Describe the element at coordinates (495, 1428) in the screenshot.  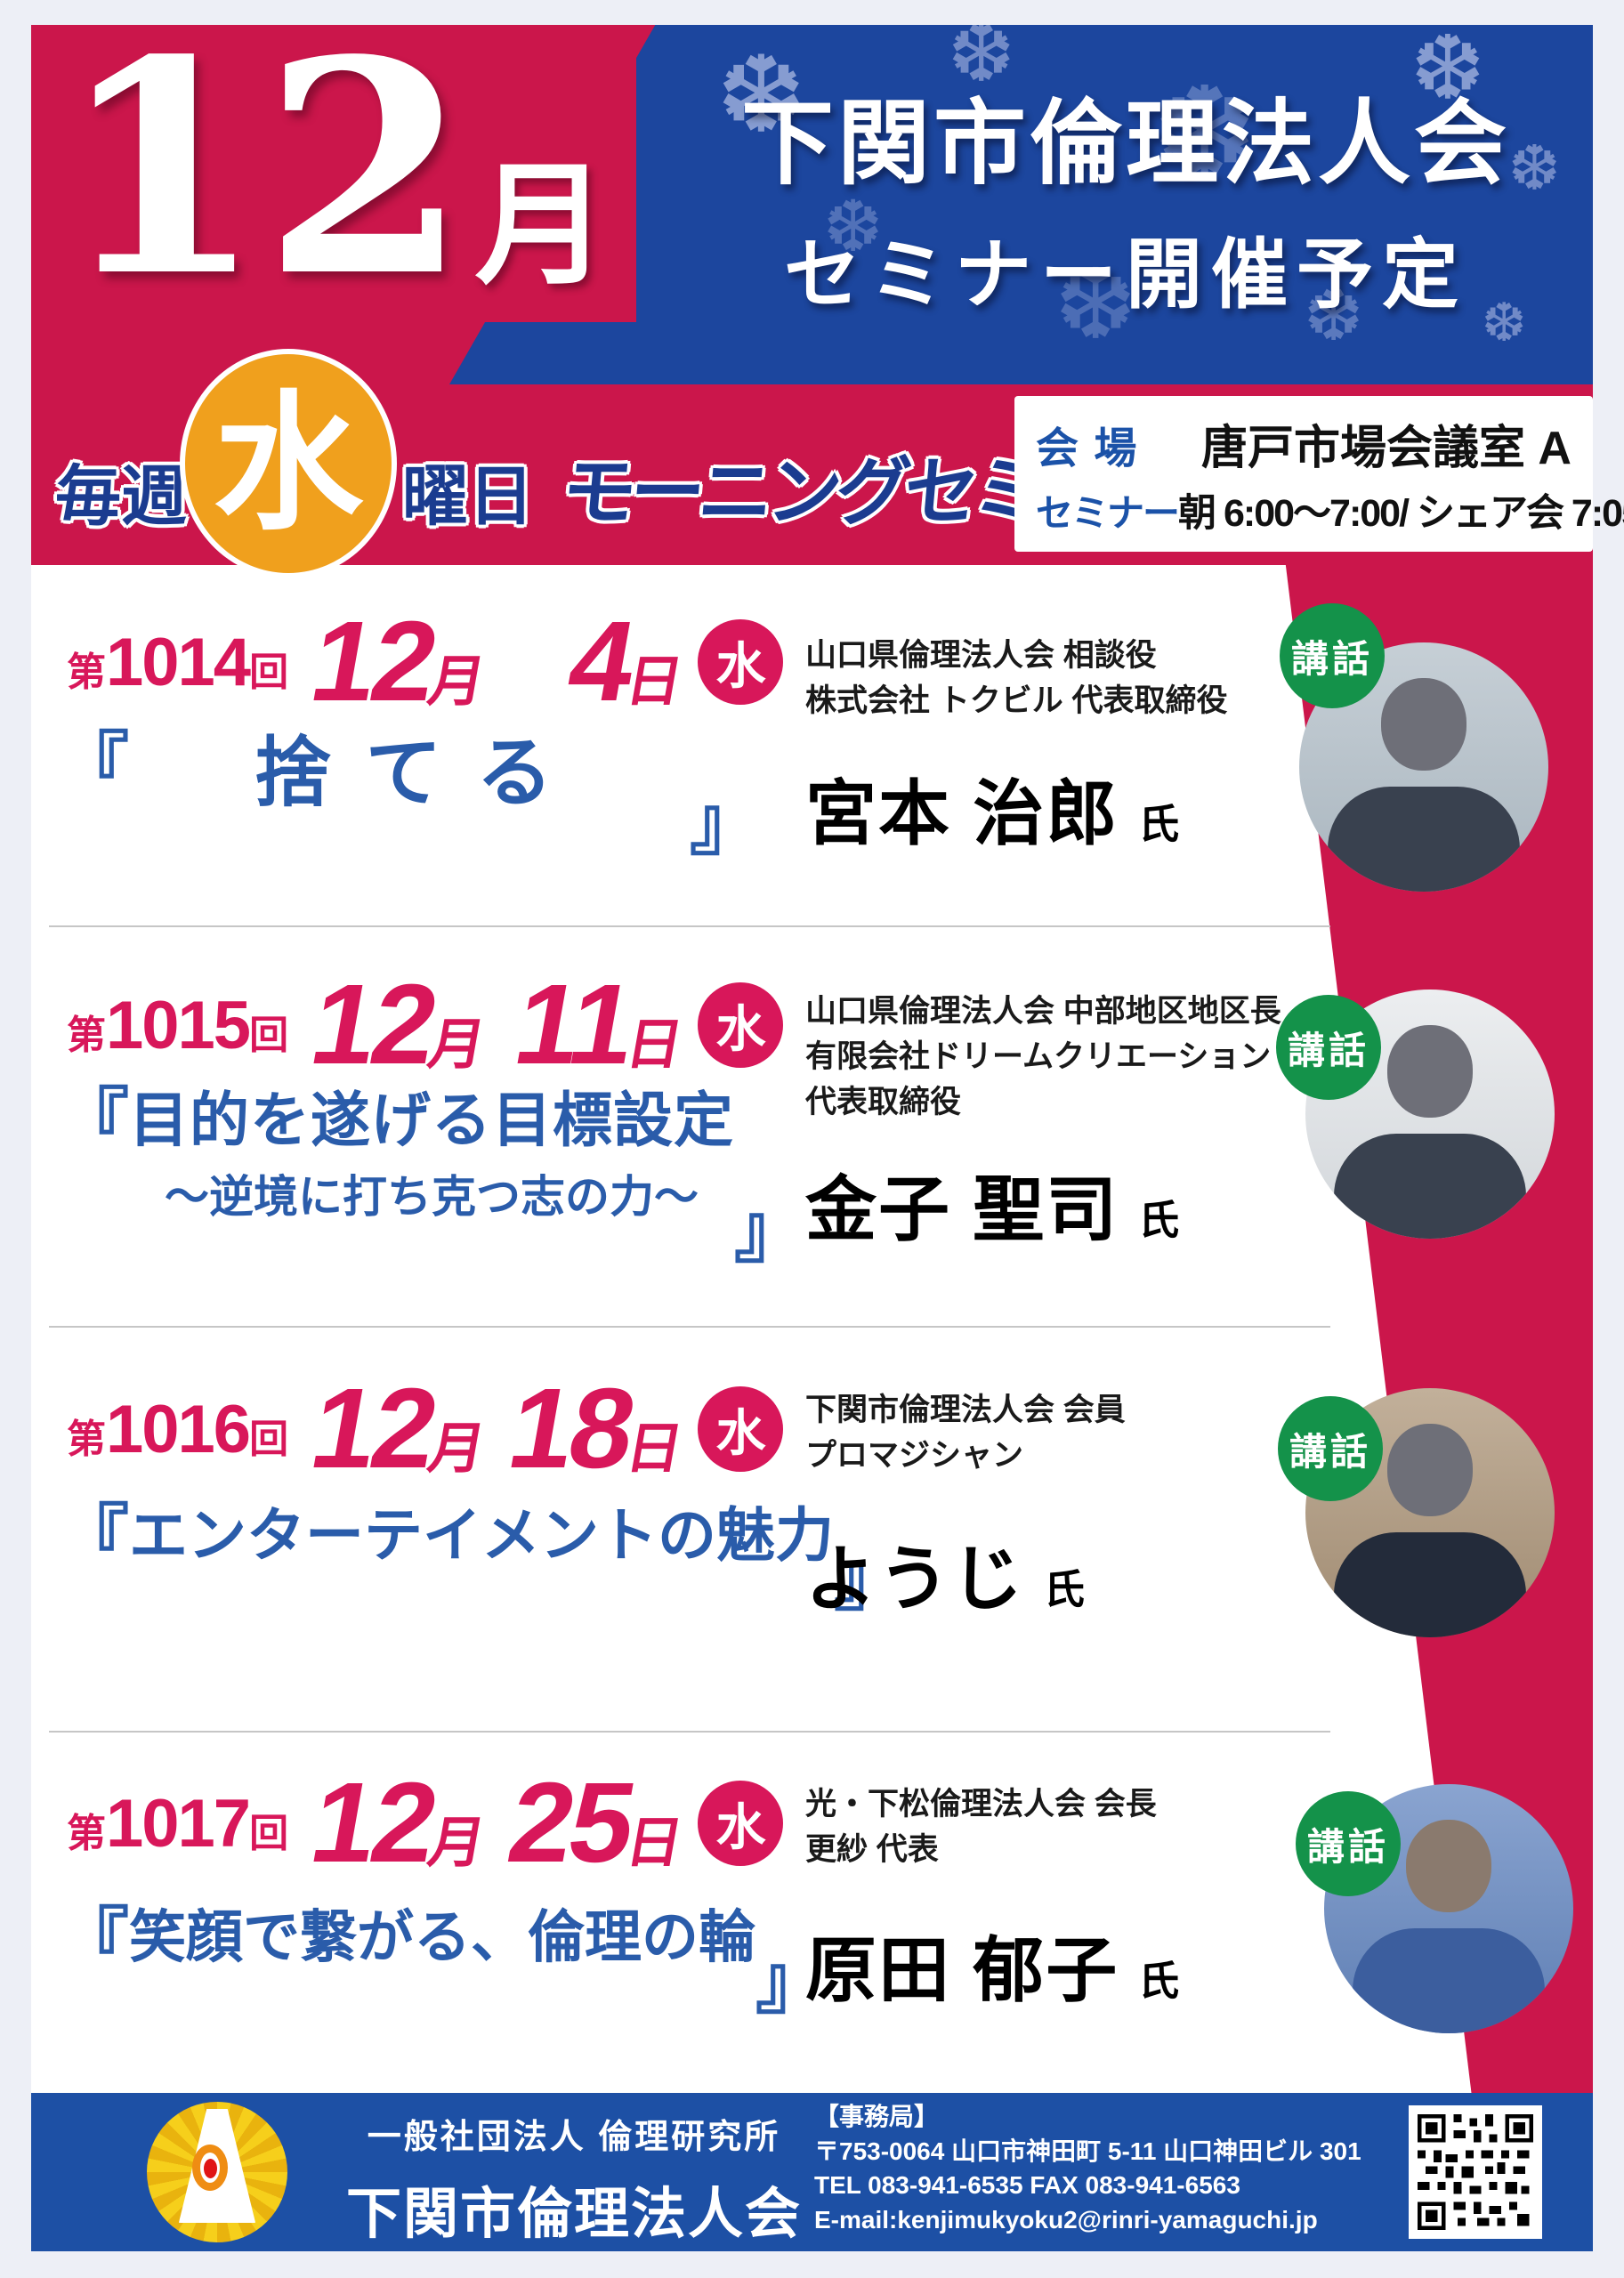
I see `date-text: 12 月 18 日` at that location.